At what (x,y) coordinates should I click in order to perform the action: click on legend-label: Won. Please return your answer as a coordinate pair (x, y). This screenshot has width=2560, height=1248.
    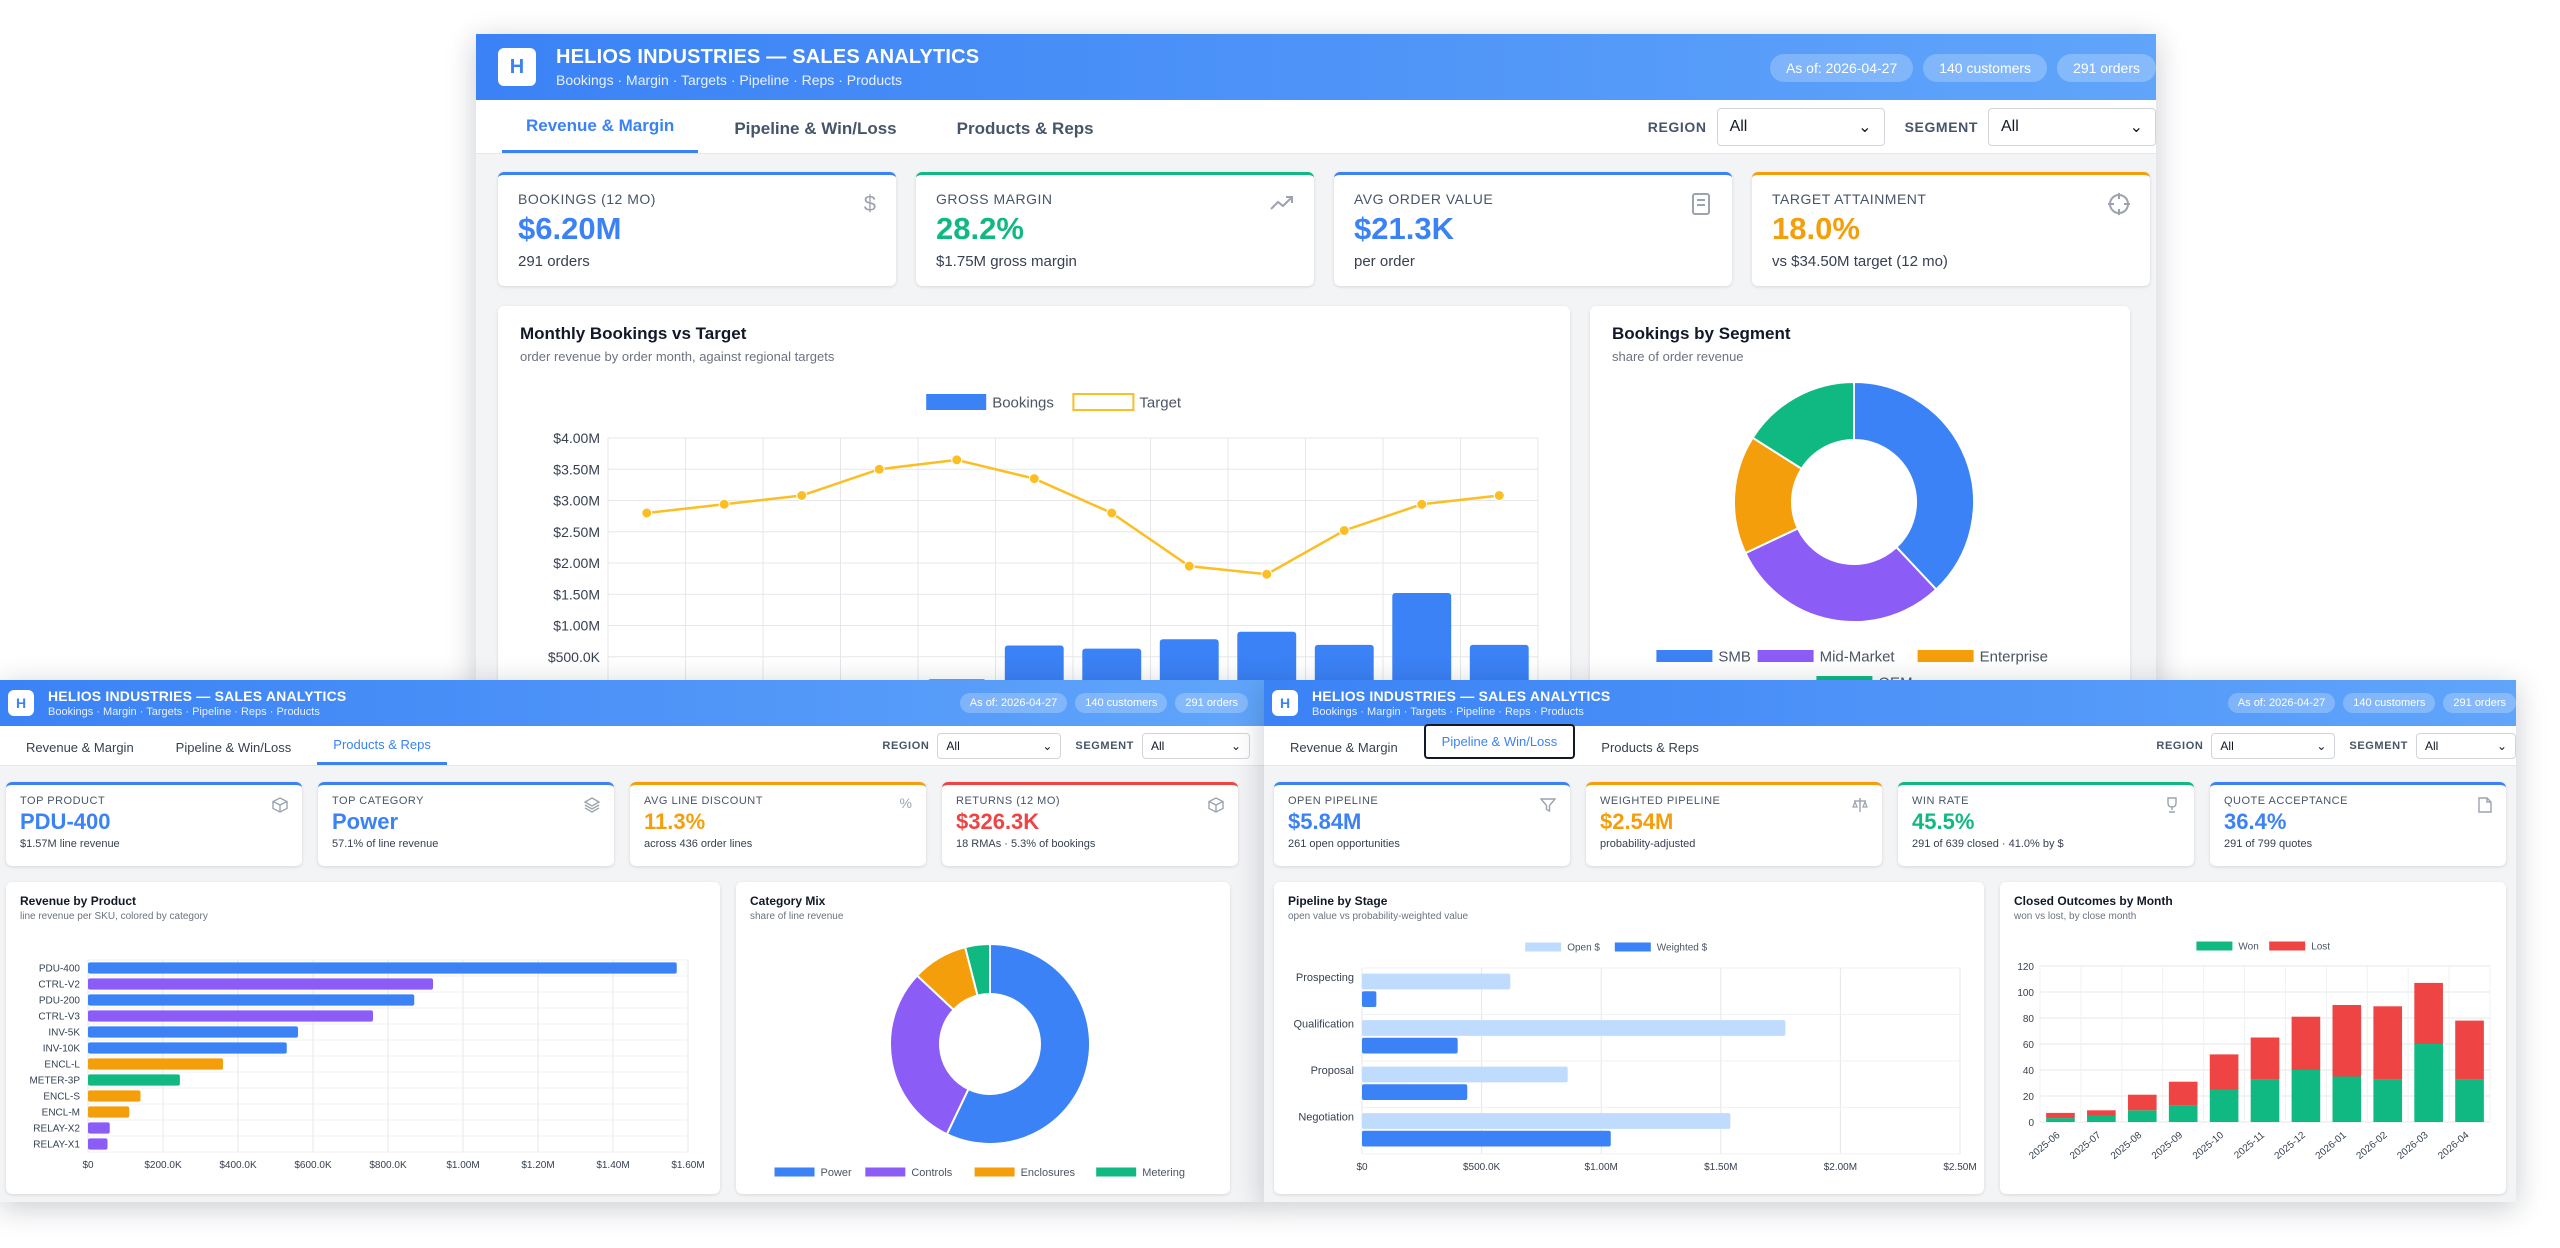
    Looking at the image, I should click on (2248, 947).